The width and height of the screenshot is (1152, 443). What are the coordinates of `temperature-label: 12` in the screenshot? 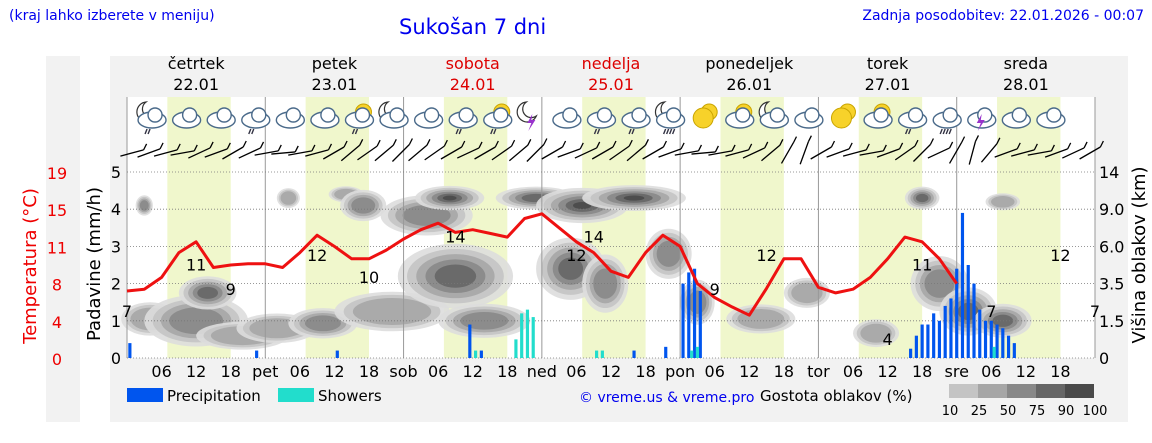 It's located at (766, 255).